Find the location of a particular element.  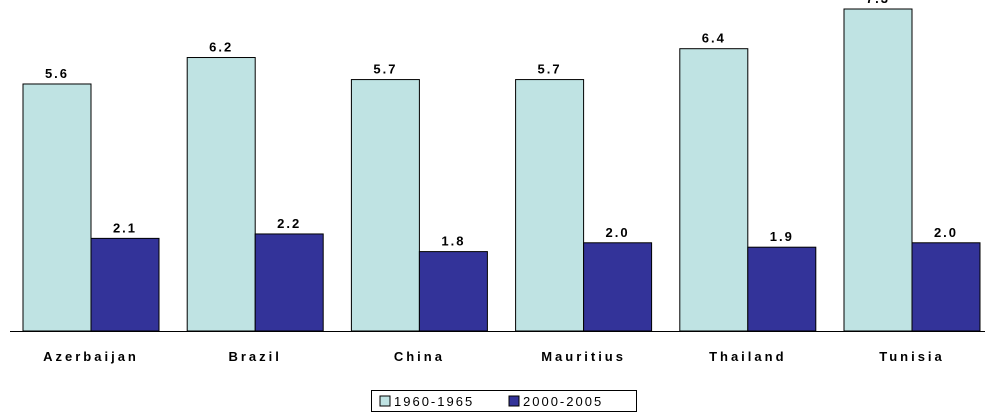

value-label-thailand-series-2: 1.9 is located at coordinates (782, 236).